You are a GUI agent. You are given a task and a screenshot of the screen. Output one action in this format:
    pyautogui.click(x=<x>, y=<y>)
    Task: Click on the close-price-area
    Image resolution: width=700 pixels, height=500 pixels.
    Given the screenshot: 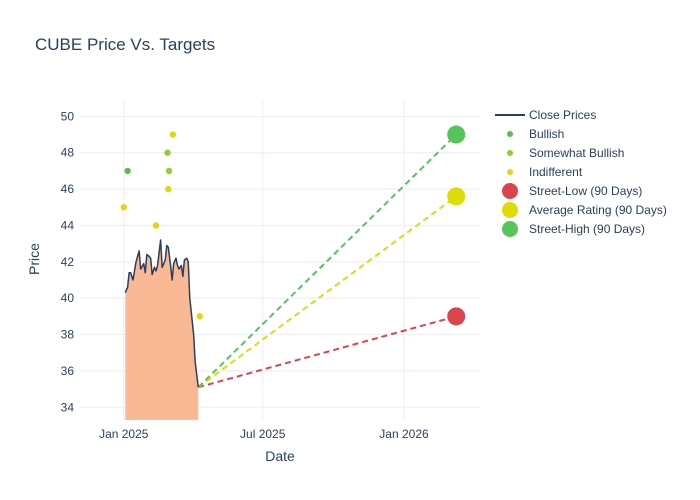 What is the action you would take?
    pyautogui.click(x=162, y=330)
    